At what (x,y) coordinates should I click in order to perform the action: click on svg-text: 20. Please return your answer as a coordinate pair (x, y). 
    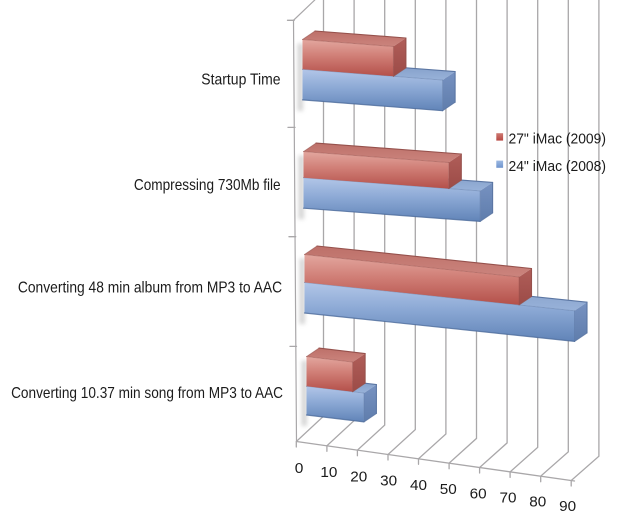
    Looking at the image, I should click on (358, 477).